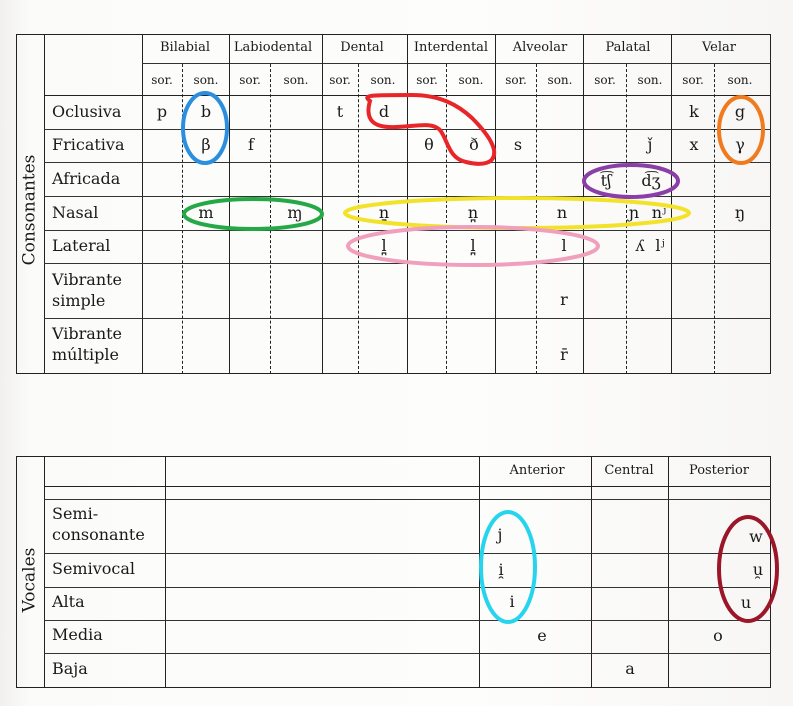 The image size is (793, 706). I want to click on consonant-left-border, so click(16, 204).